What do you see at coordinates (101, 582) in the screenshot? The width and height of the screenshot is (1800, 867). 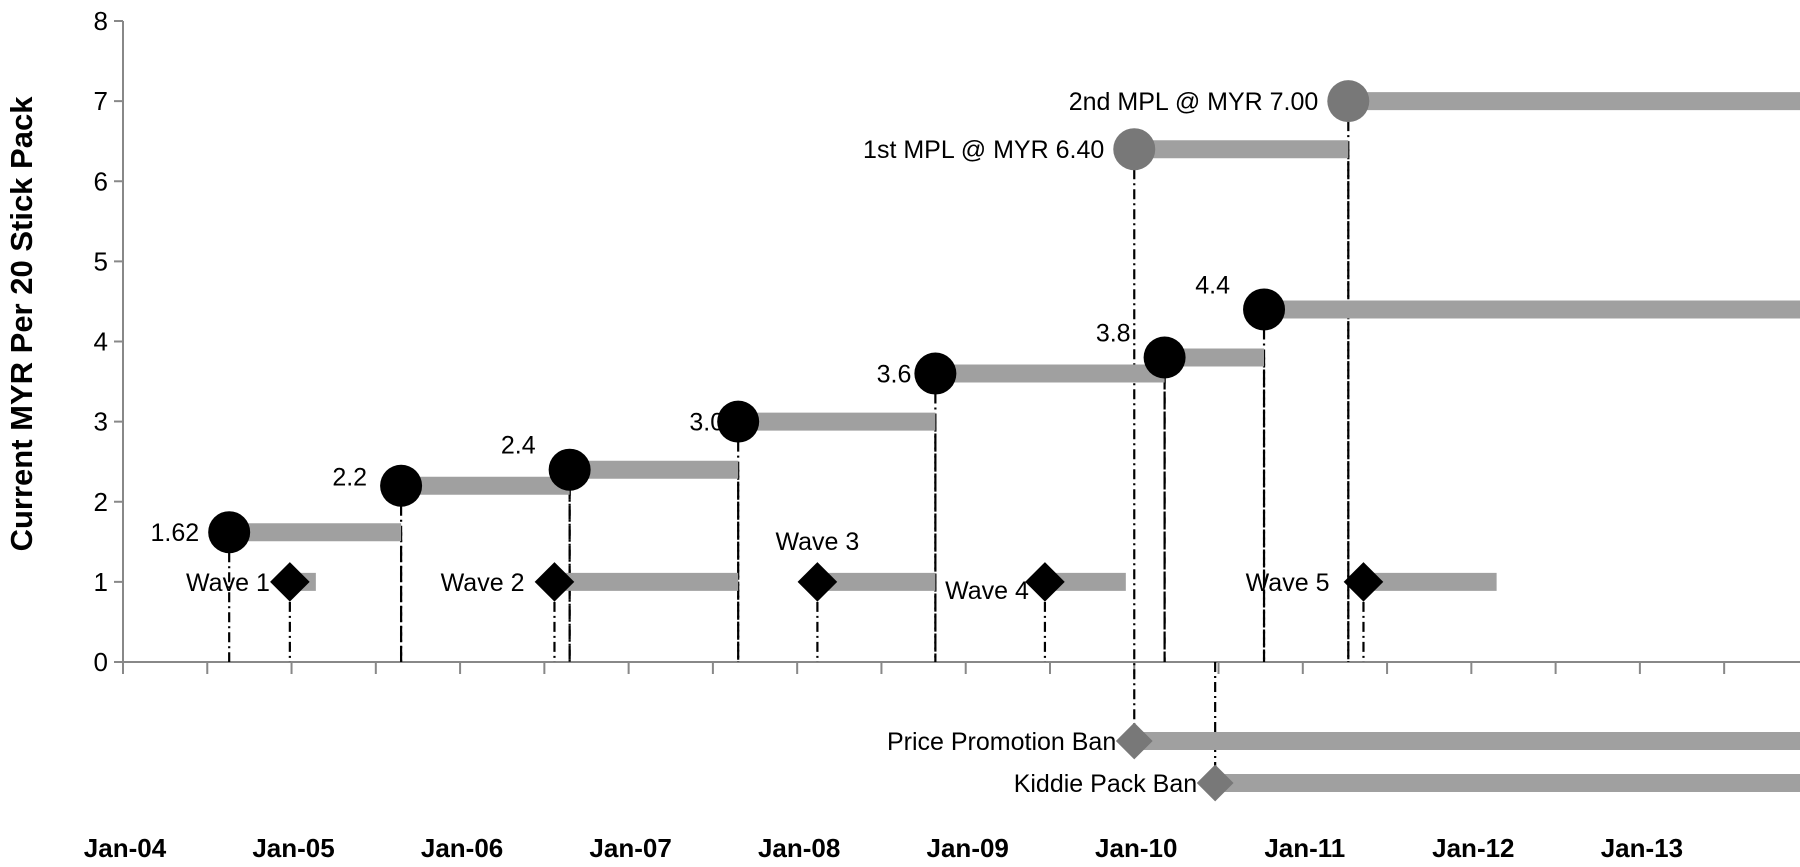 I see `y-tick-label: 1` at bounding box center [101, 582].